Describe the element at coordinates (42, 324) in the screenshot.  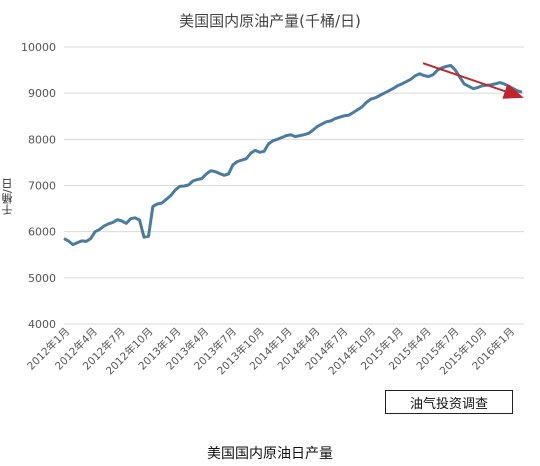
I see `y-tick-label: 4000` at that location.